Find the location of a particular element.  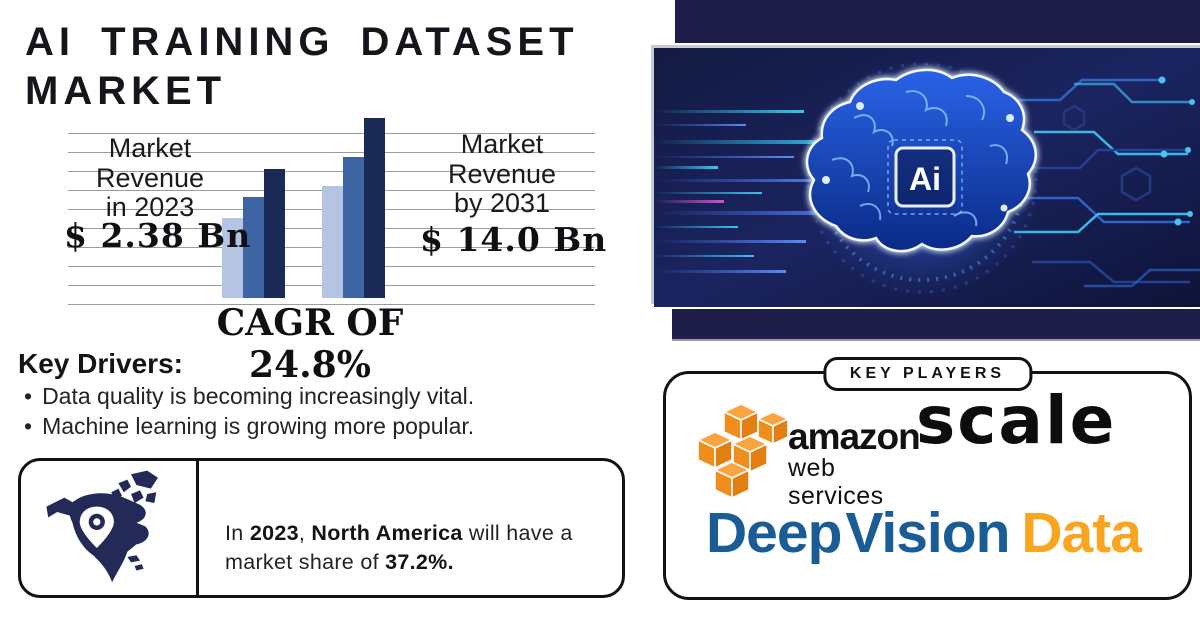

aws-logo: amazon web services is located at coordinates (809, 455).